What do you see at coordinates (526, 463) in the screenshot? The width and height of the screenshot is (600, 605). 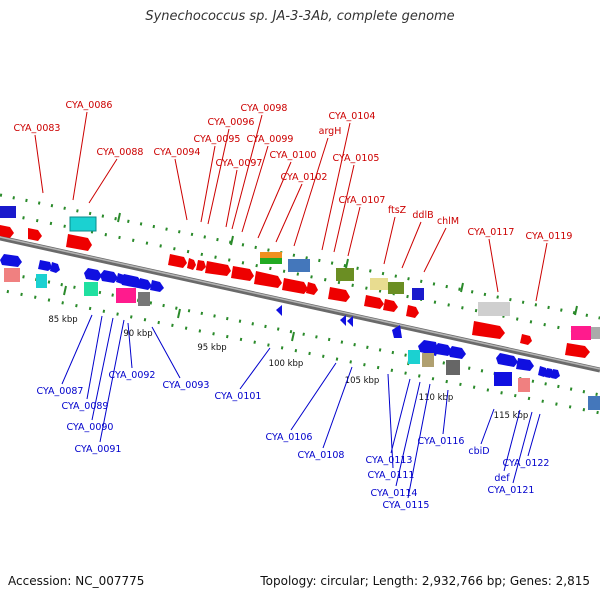 I see `bottom-gene-label-cya-0122: CYA_0122` at bounding box center [526, 463].